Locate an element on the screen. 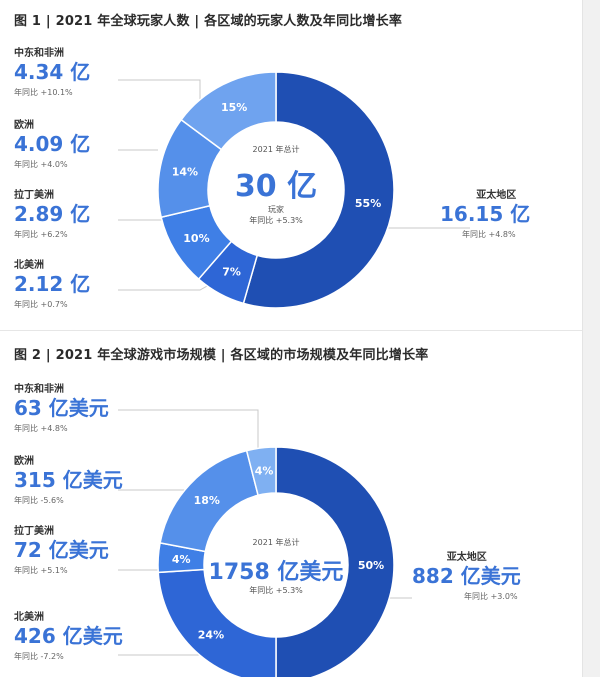  region-value: 2.12 亿 is located at coordinates (52, 284).